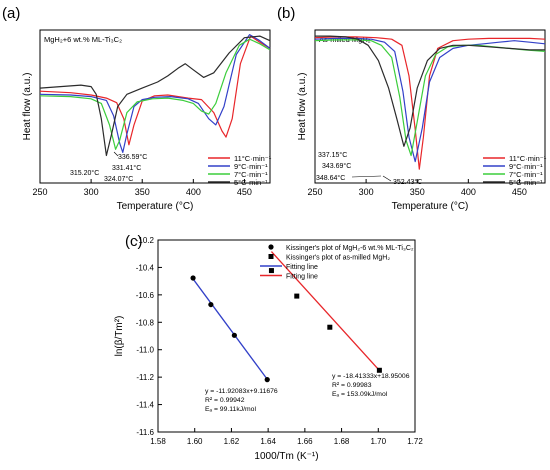 The width and height of the screenshot is (550, 470). Describe the element at coordinates (126, 168) in the screenshot. I see `peak-annotation: 331.41°C` at that location.